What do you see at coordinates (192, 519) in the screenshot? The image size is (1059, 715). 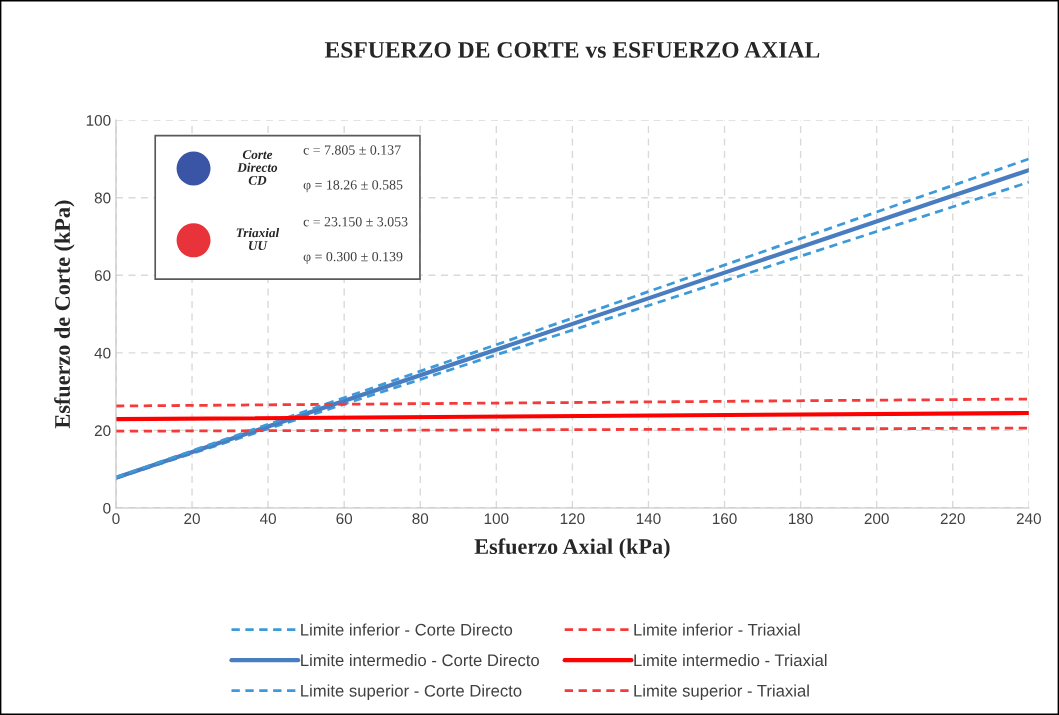 I see `x-tick-label: 20` at bounding box center [192, 519].